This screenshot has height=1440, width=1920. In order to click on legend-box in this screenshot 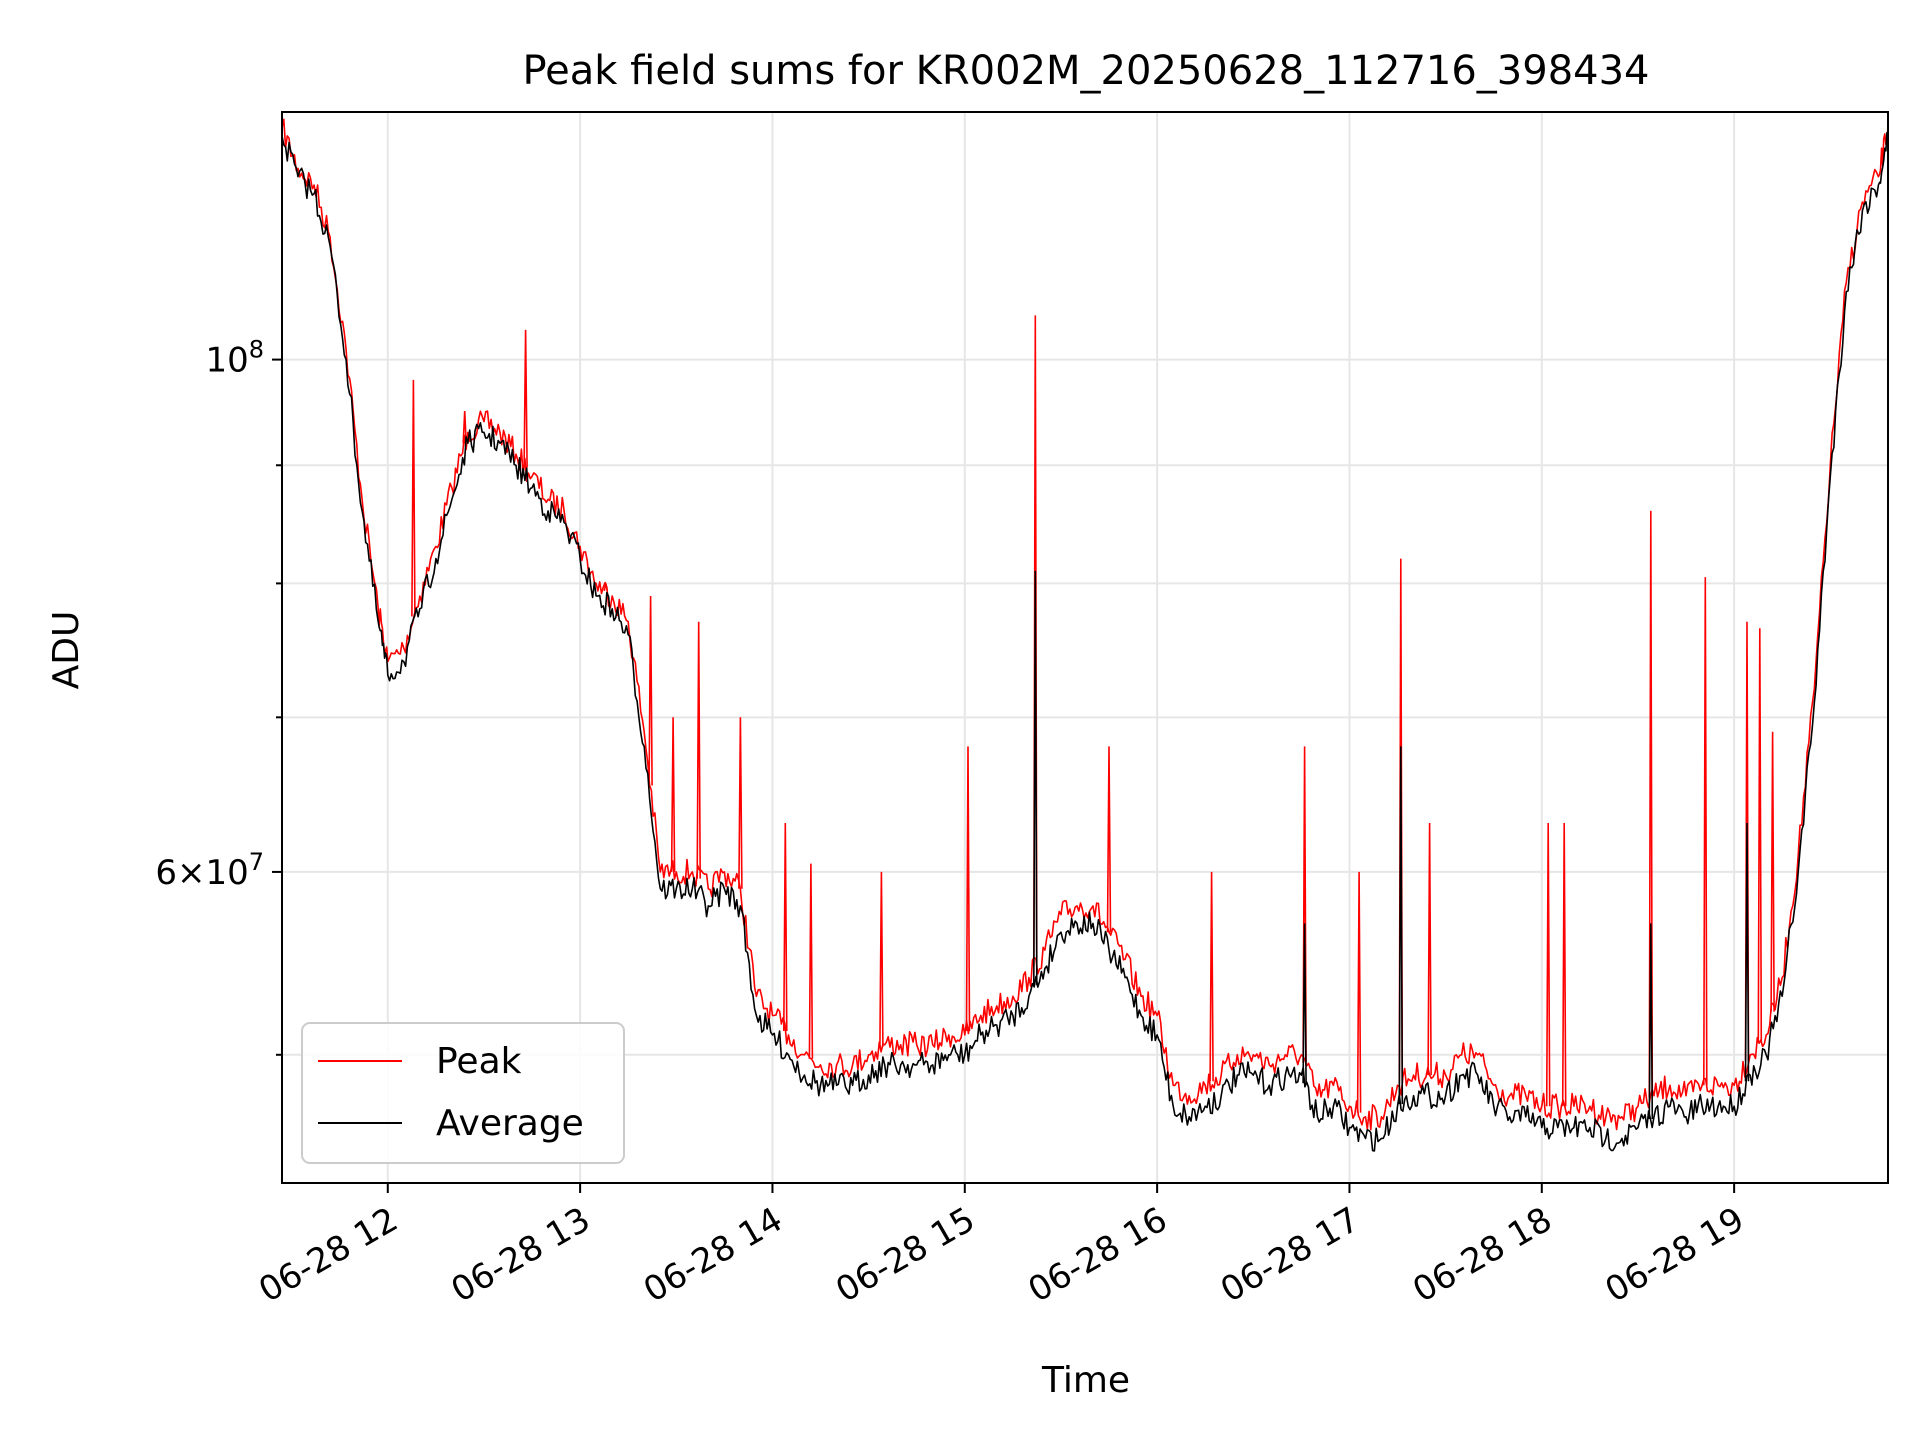, I will do `click(463, 1093)`.